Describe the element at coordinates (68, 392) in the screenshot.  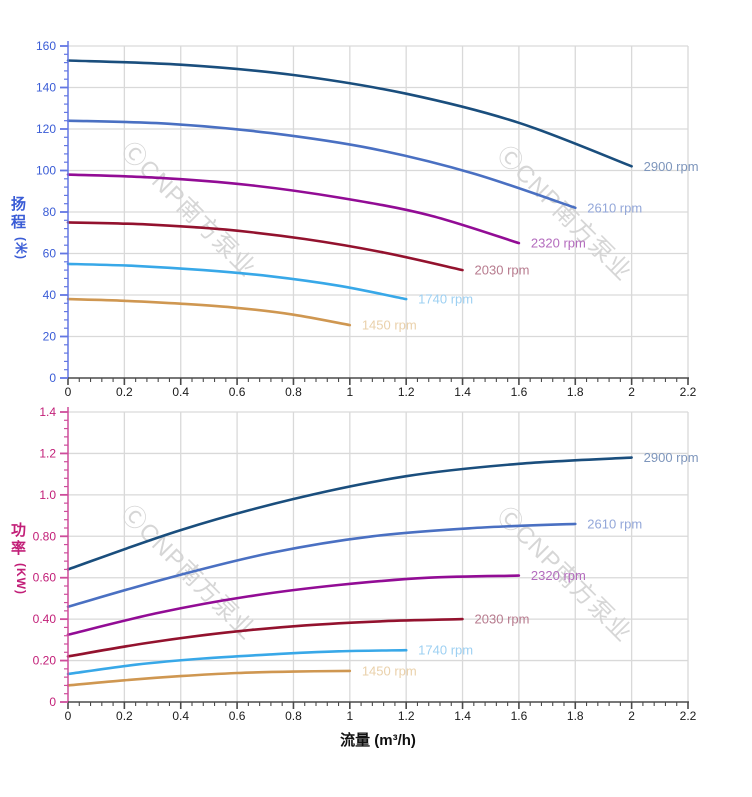
I see `head-x-tick-label: 0` at that location.